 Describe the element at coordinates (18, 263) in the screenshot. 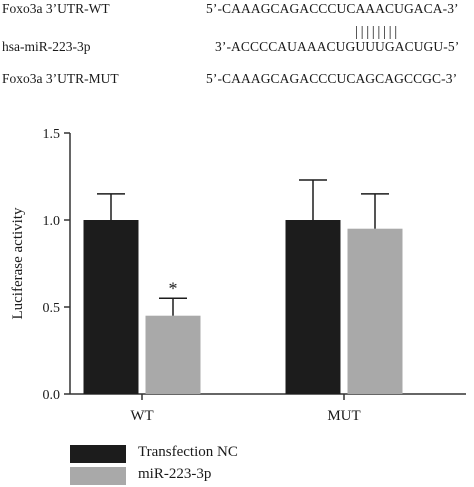

I see `y-axis-label: Luciferase activity` at that location.